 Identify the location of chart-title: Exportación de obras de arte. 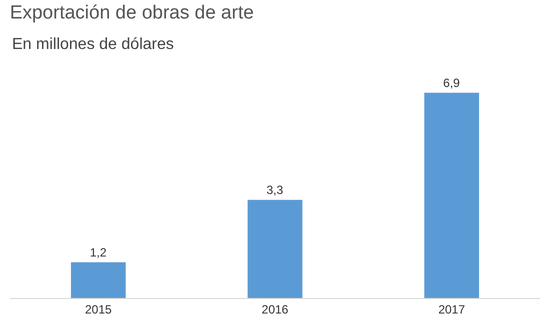
(132, 13).